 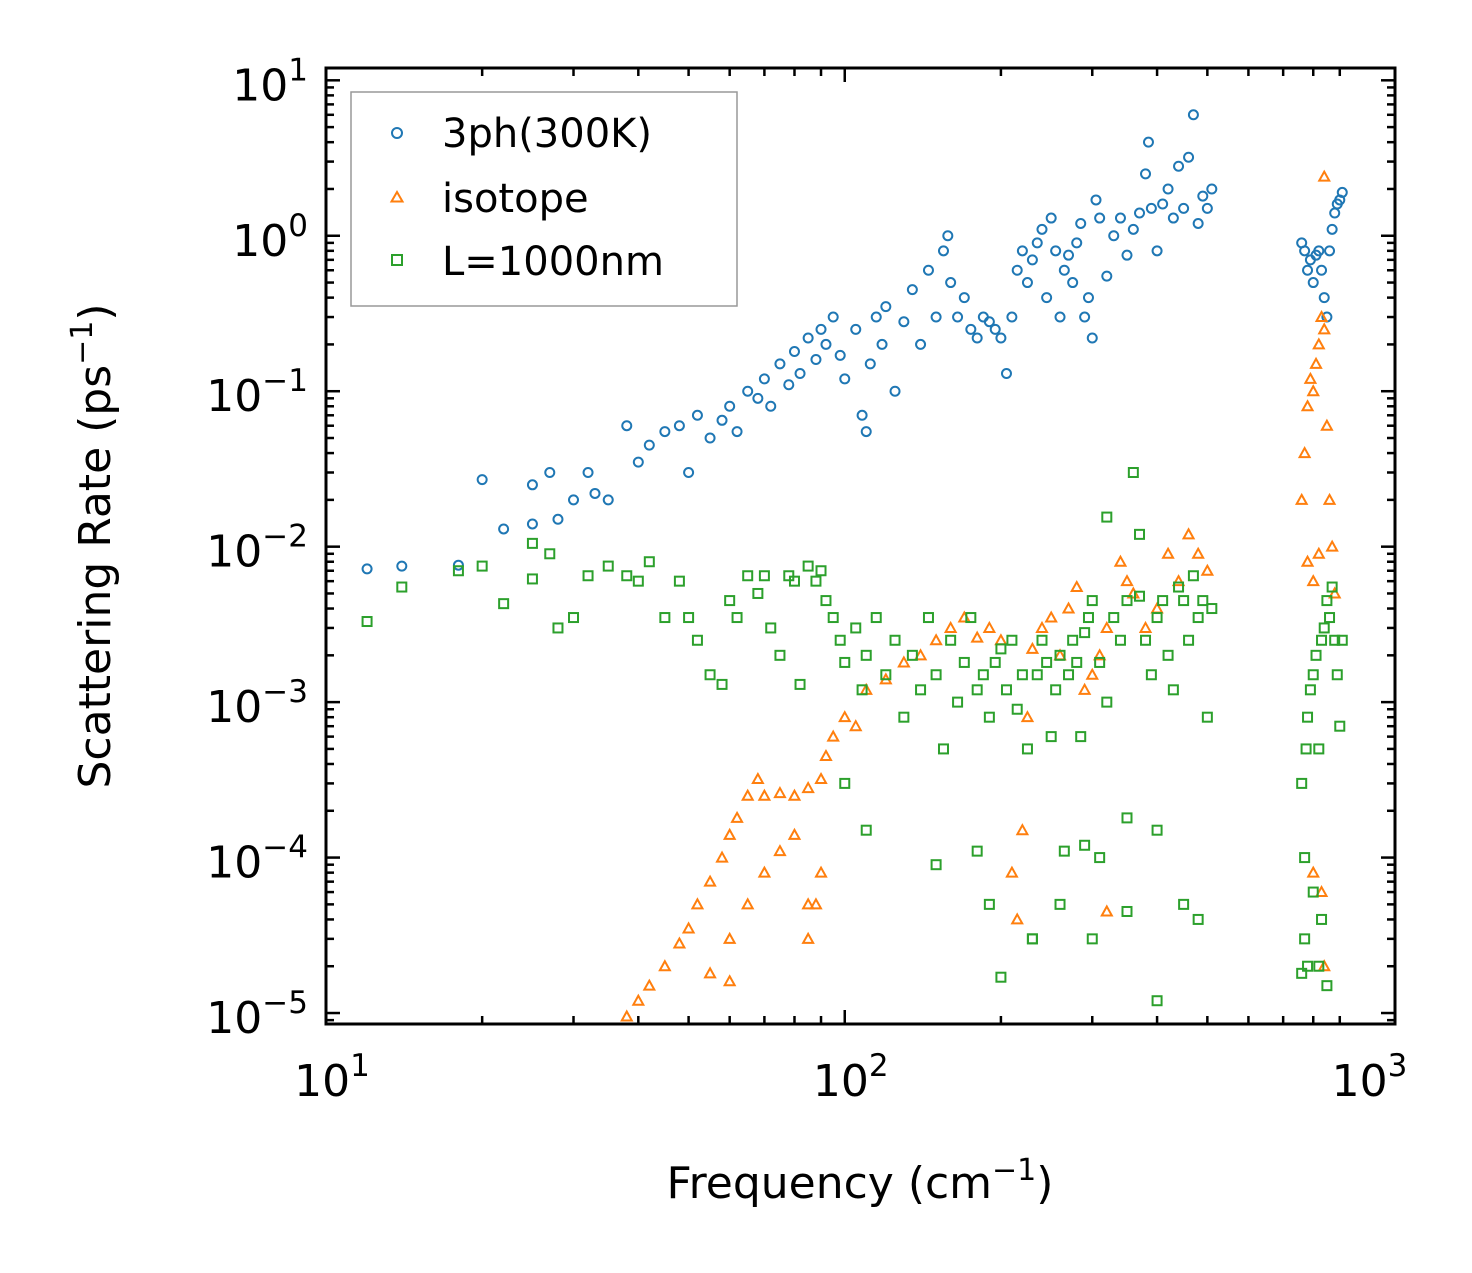 I want to click on y-axis-label: Scattering Rate (ps−1), so click(x=93, y=545).